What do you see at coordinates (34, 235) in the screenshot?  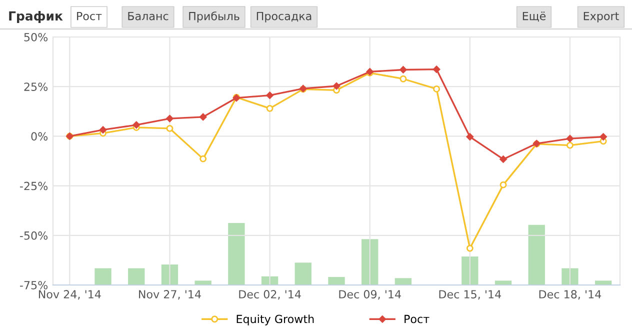 I see `y-tick-label: -50%` at bounding box center [34, 235].